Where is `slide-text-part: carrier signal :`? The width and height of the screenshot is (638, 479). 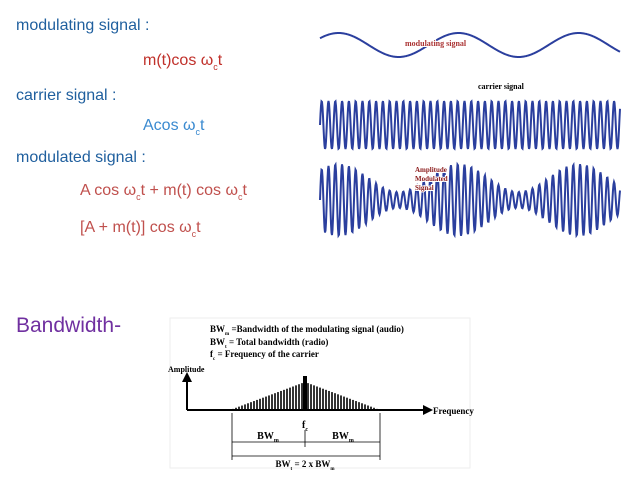 slide-text-part: carrier signal : is located at coordinates (66, 95).